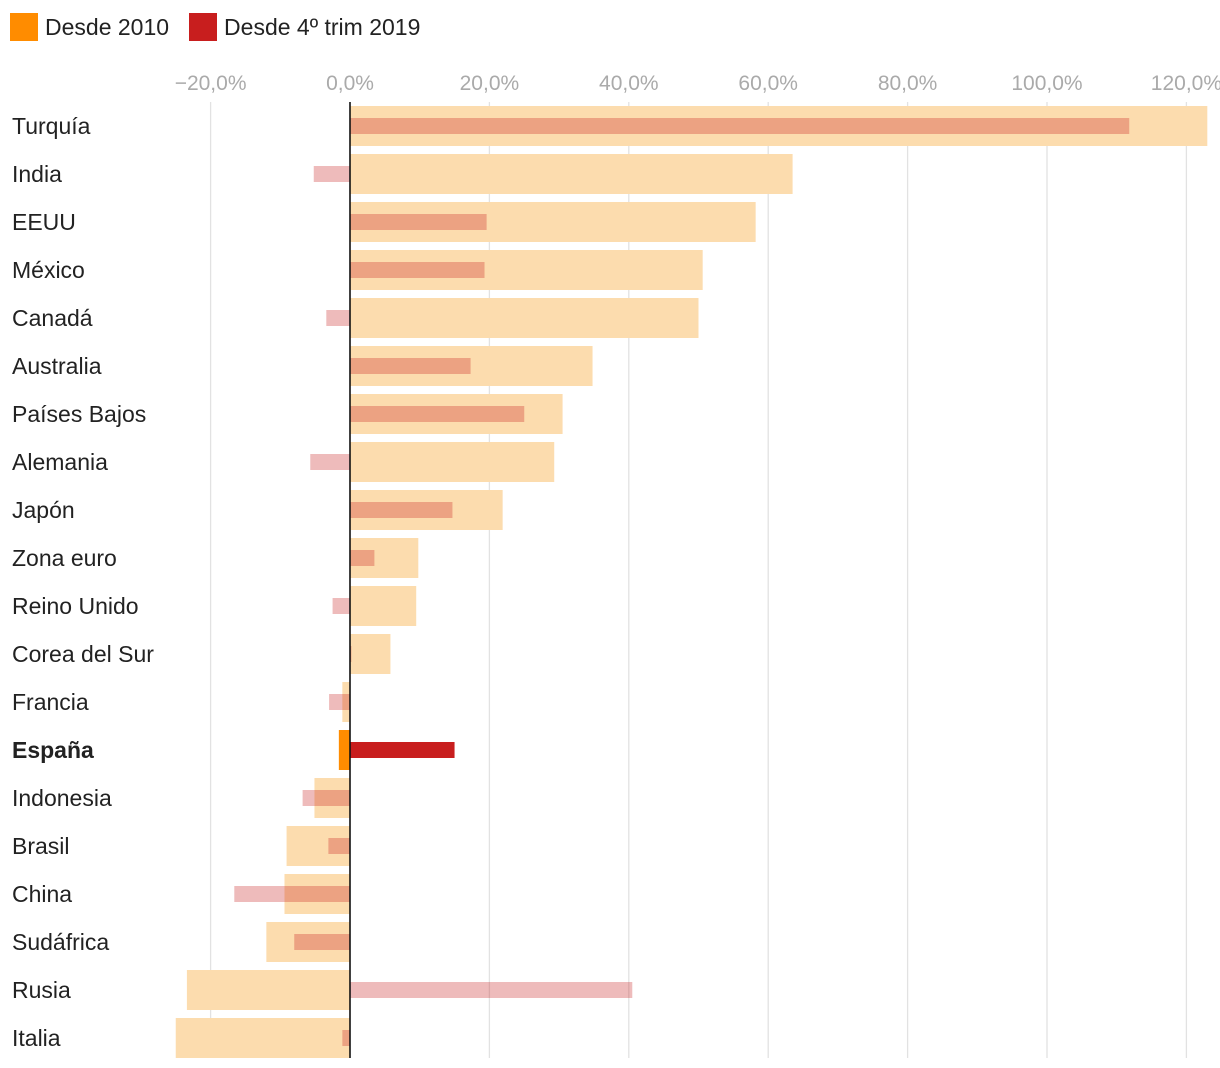 The height and width of the screenshot is (1068, 1220). Describe the element at coordinates (51, 126) in the screenshot. I see `category-label: Turquía` at that location.